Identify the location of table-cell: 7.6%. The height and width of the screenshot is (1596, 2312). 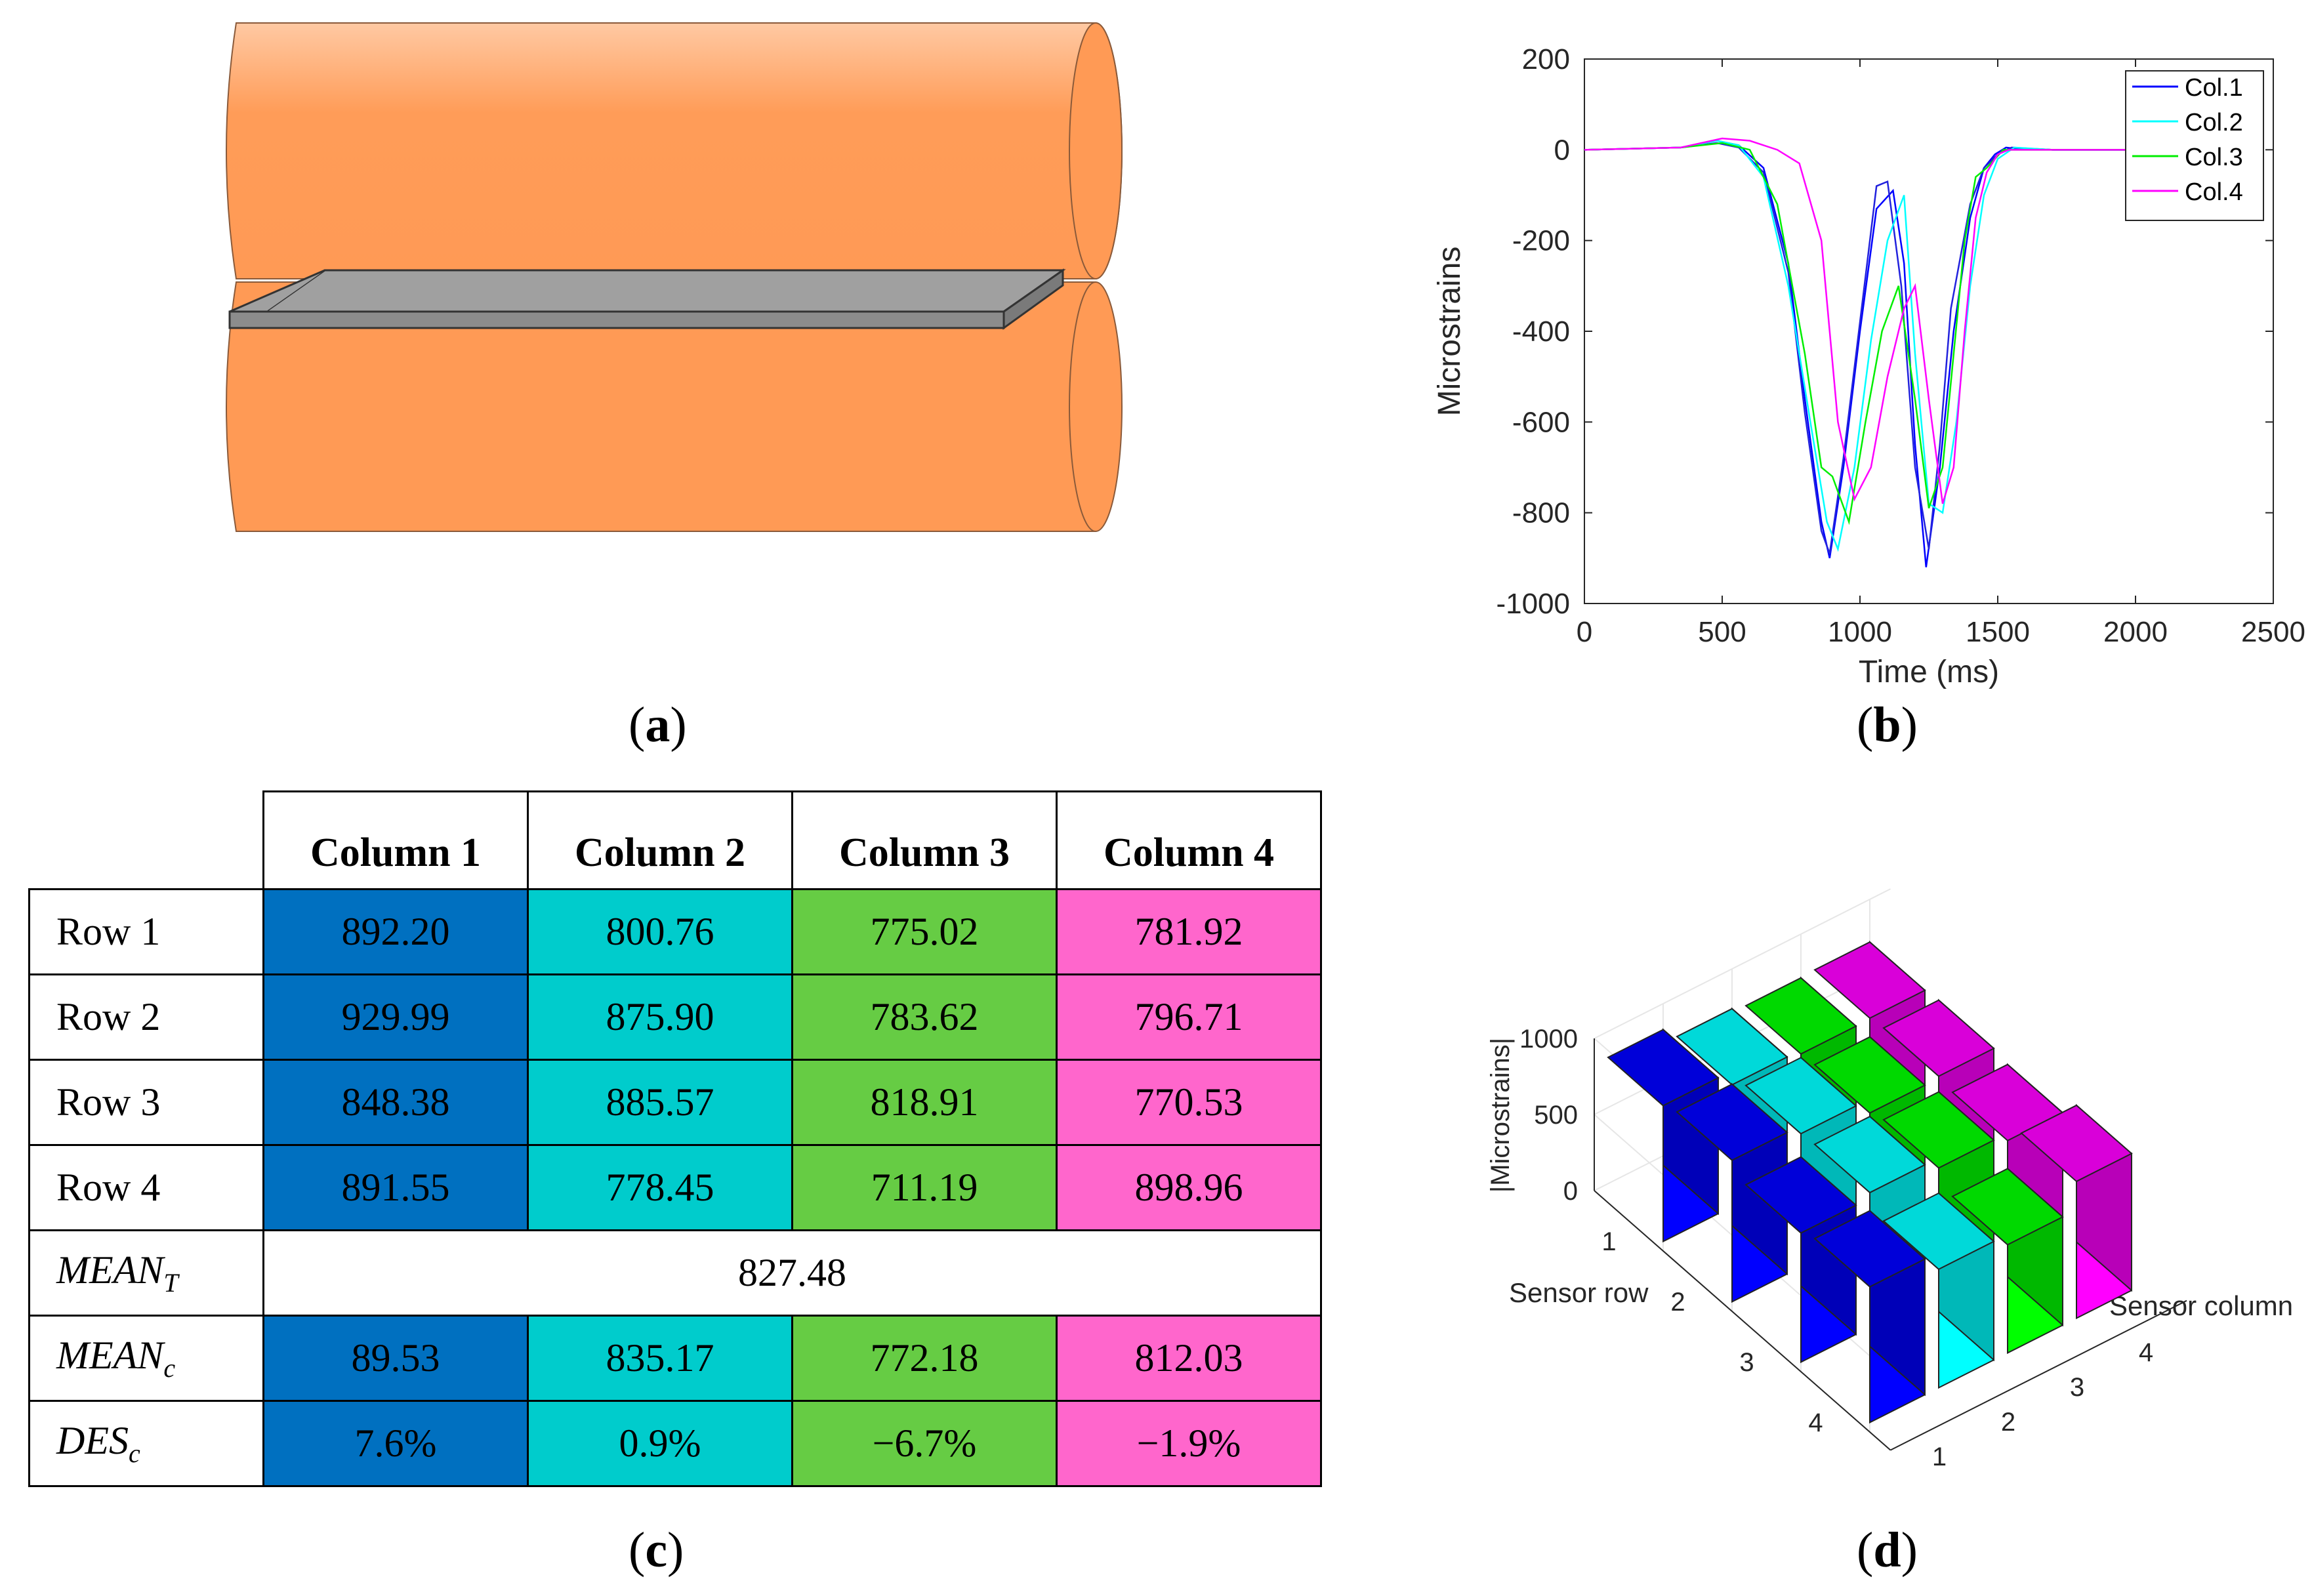
(395, 1443).